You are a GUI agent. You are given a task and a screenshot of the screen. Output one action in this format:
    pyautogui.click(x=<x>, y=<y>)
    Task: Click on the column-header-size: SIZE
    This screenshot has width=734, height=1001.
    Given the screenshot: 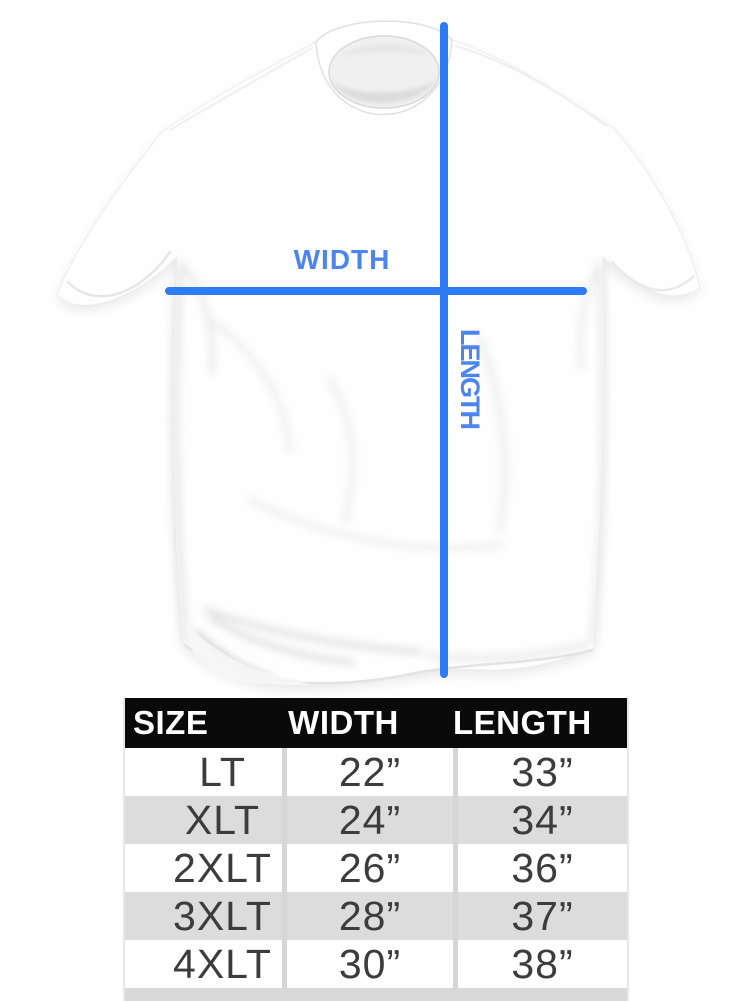 What is the action you would take?
    pyautogui.click(x=171, y=722)
    